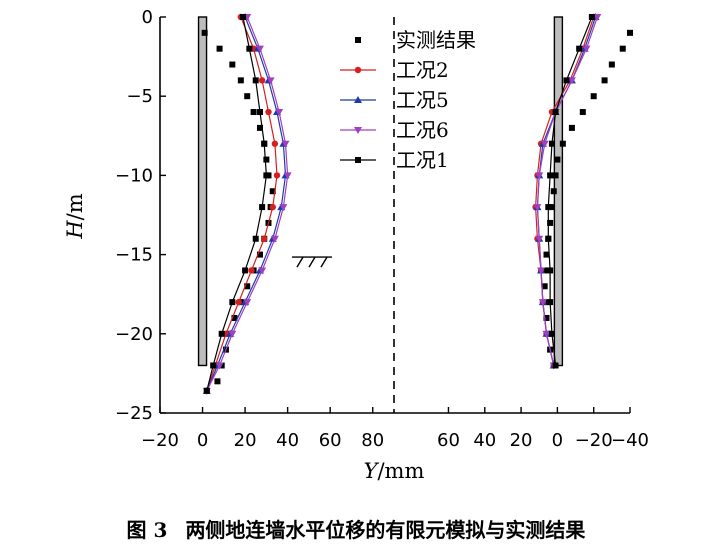 This screenshot has height=557, width=713. I want to click on y-axis-title-unit: /m, so click(75, 206).